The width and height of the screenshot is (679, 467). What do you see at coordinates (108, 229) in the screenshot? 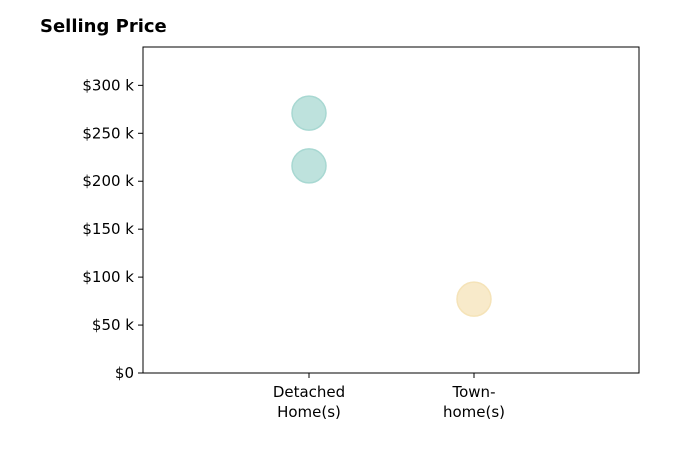
I see `y-tick-label: $150 k` at bounding box center [108, 229].